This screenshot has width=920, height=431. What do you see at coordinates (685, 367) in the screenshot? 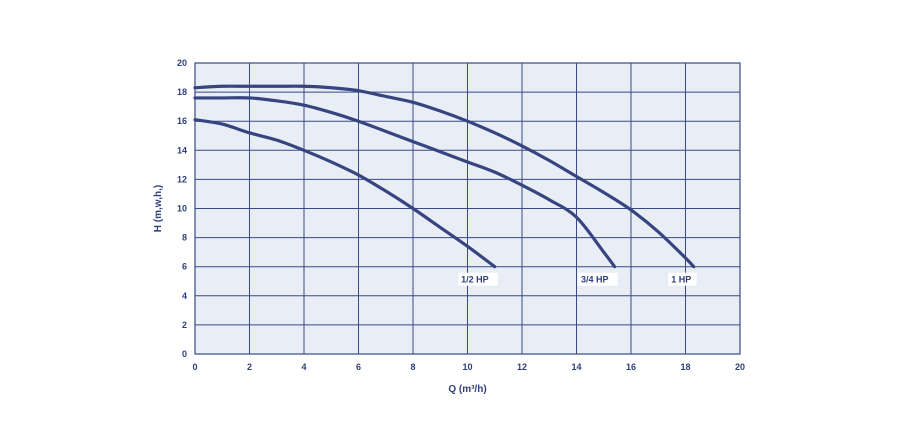
I see `x-tick-label: 18` at bounding box center [685, 367].